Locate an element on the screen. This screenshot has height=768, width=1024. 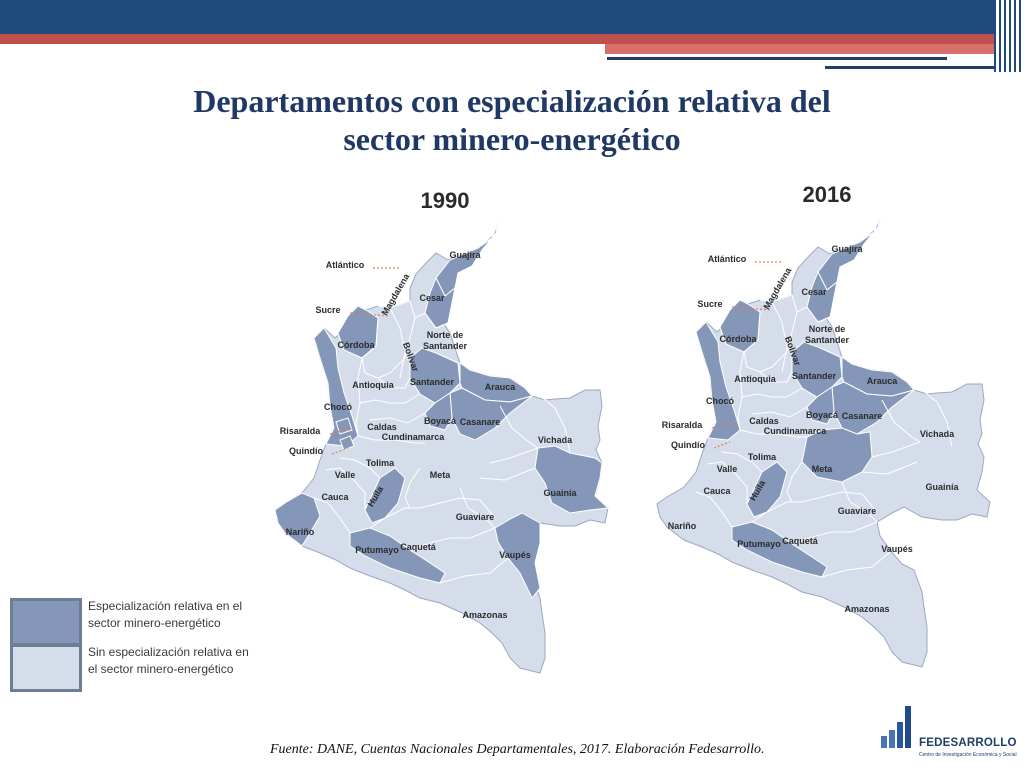
top-banner-red-tab is located at coordinates (802, 49).